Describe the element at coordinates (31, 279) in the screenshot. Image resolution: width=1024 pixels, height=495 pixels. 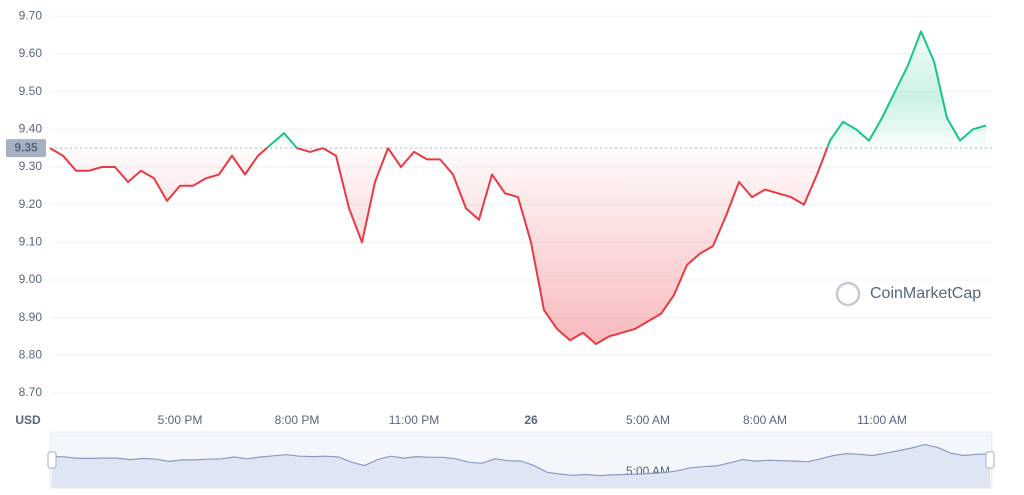
I see `y-tick-label: 9.00` at that location.